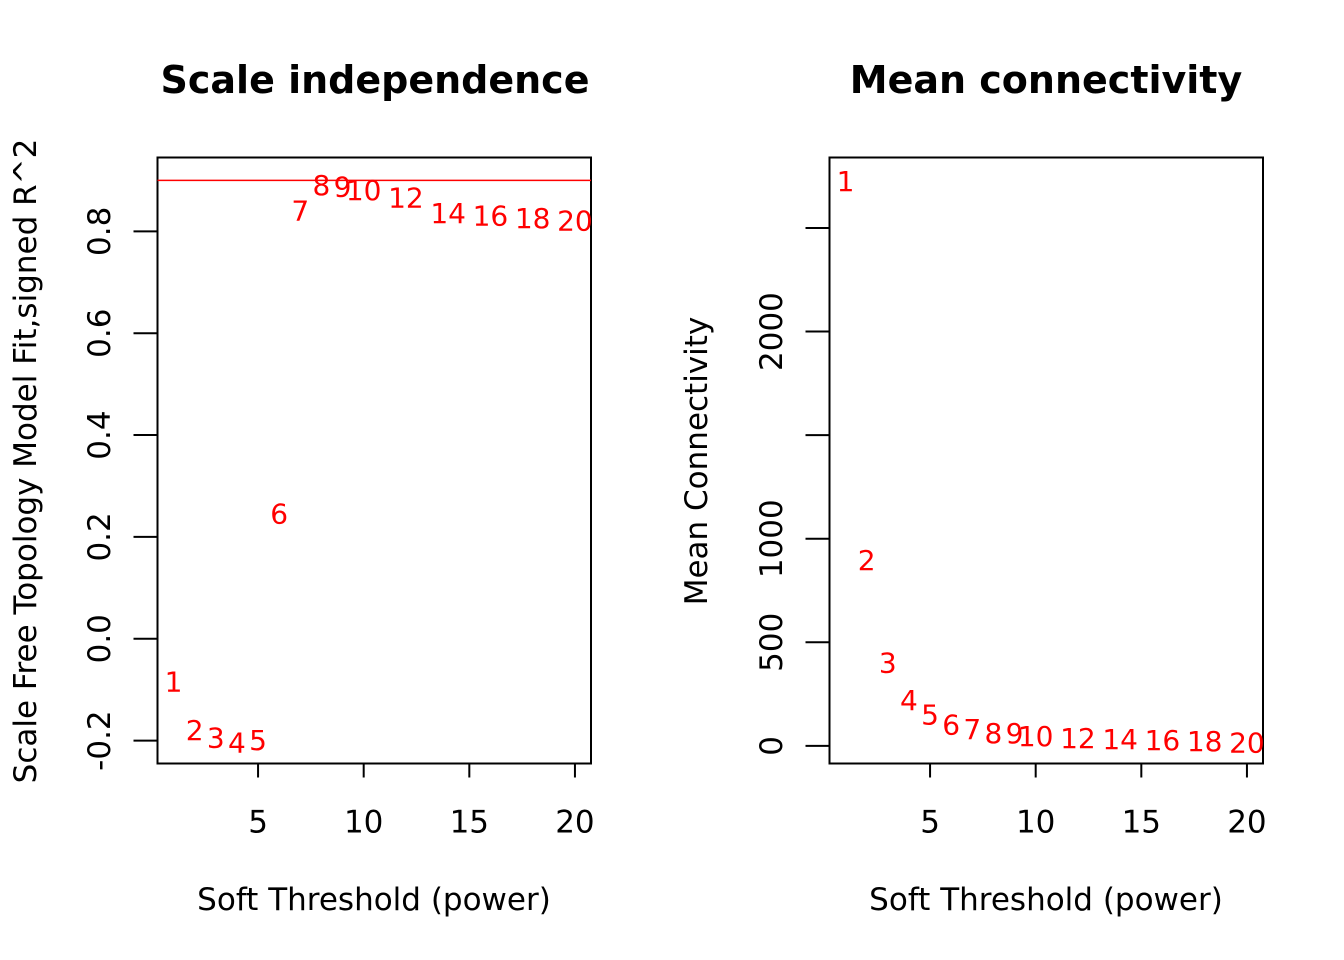 This screenshot has width=1344, height=960. Describe the element at coordinates (100, 638) in the screenshot. I see `y-tick-label: 0.0` at that location.